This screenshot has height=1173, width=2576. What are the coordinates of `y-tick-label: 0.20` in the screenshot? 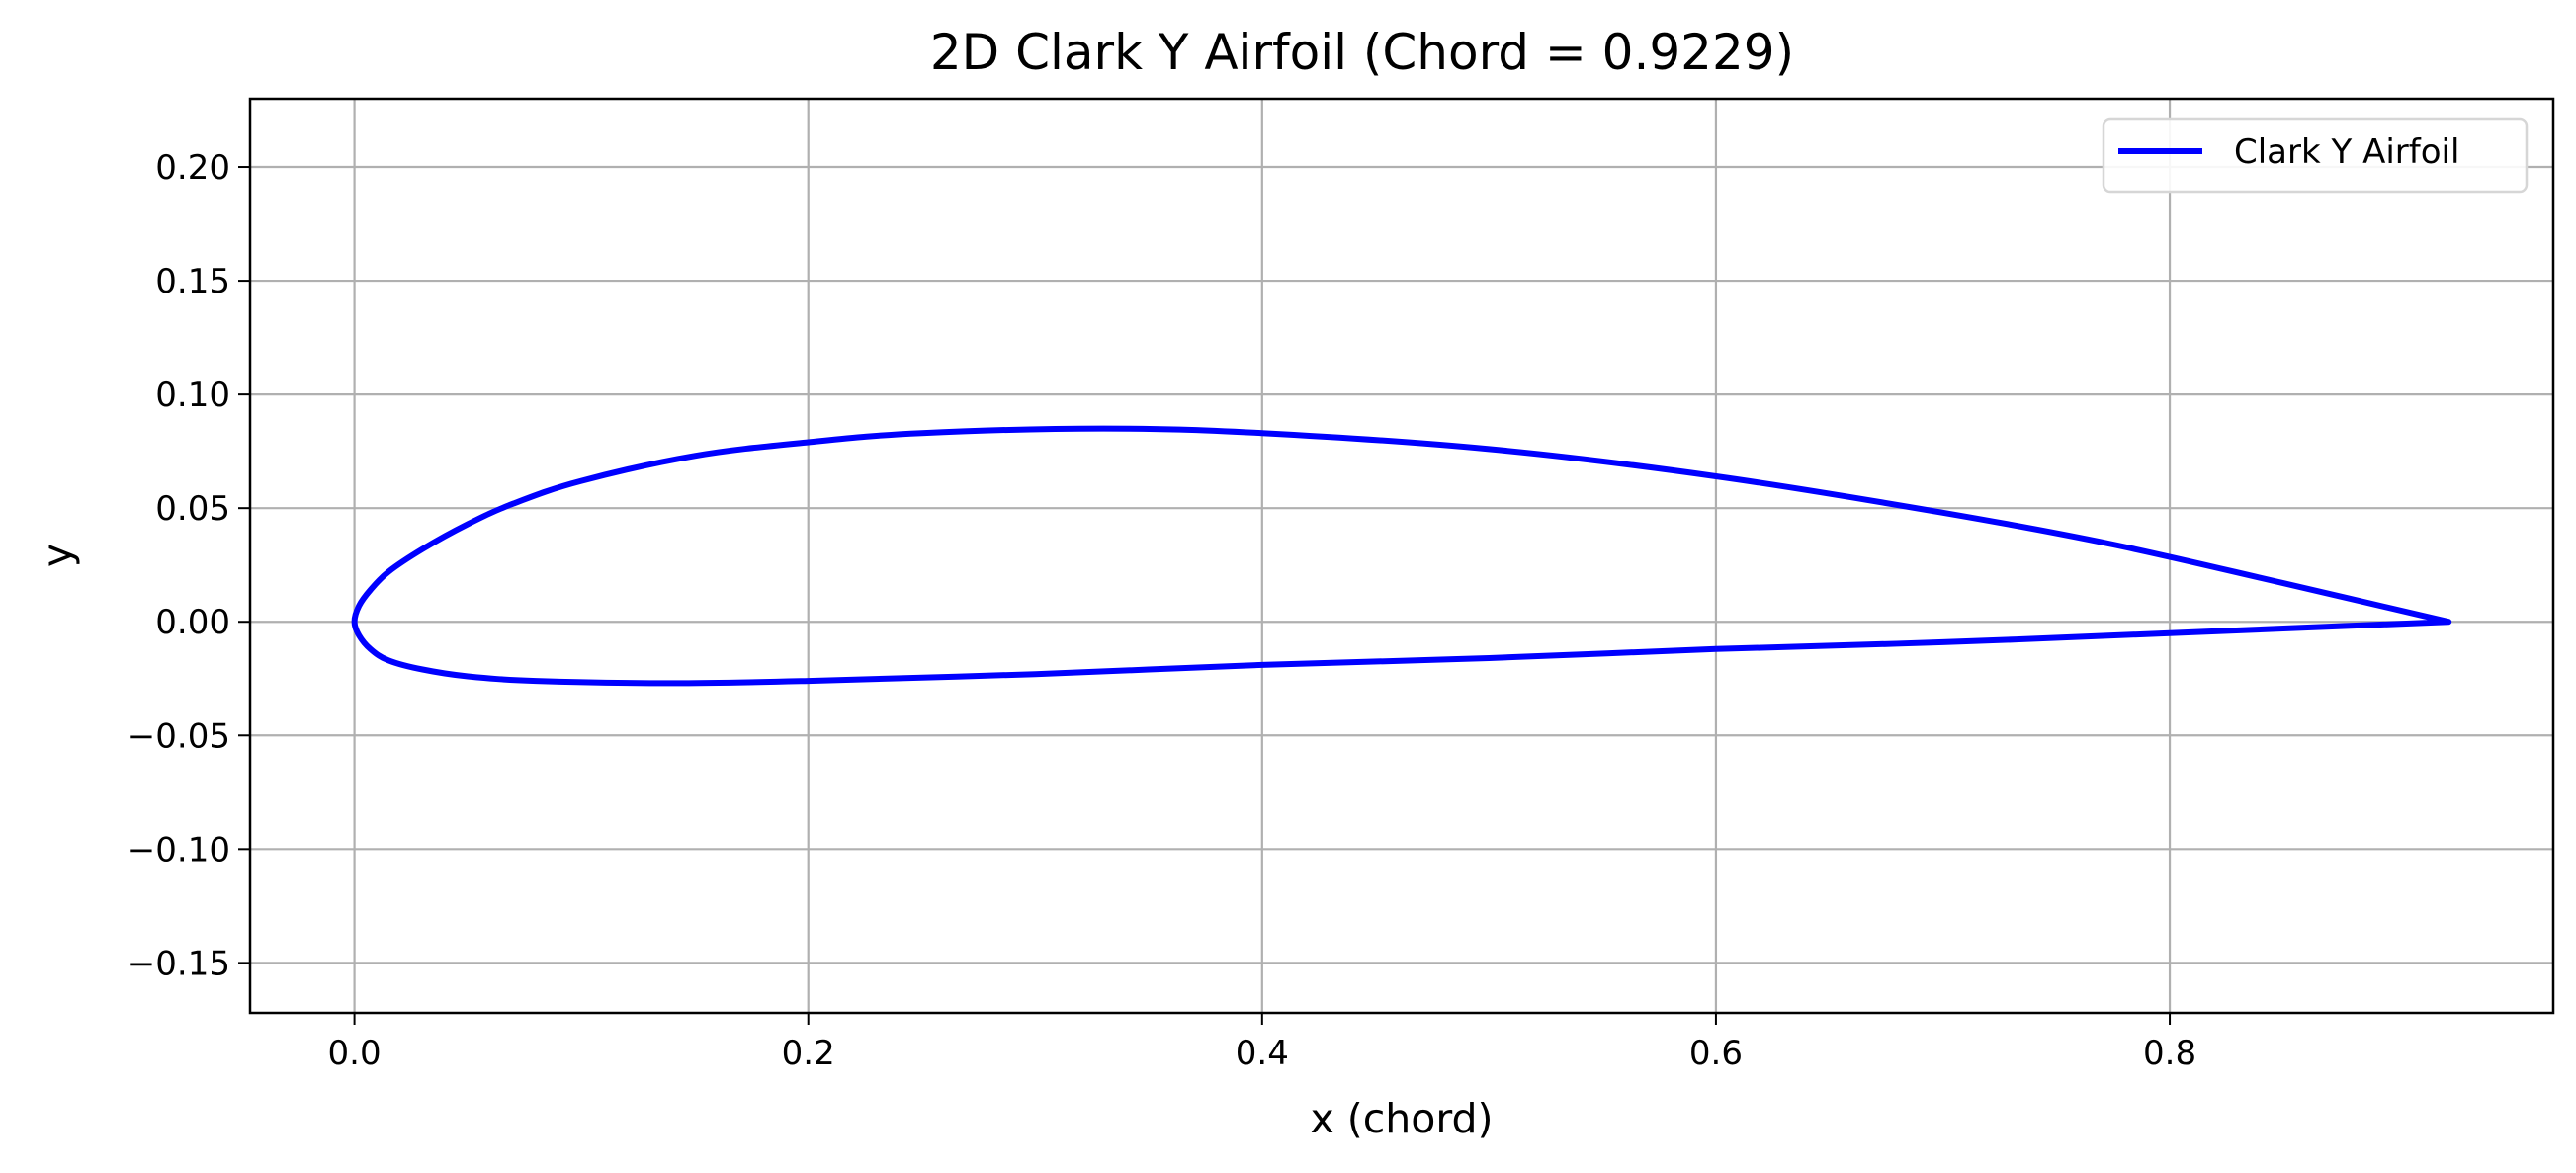 It's located at (192, 168).